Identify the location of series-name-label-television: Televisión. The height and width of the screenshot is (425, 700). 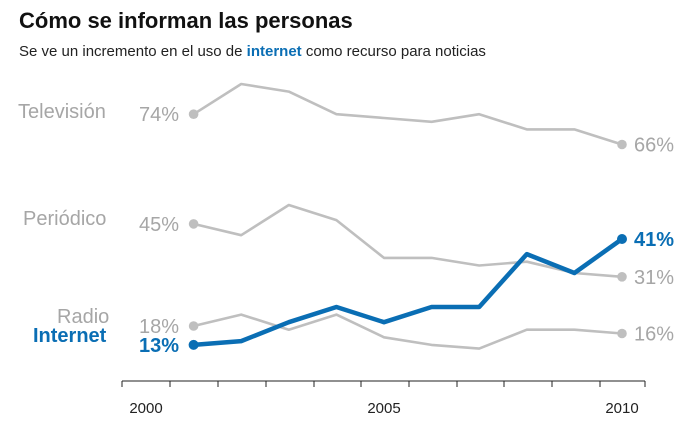
(62, 112).